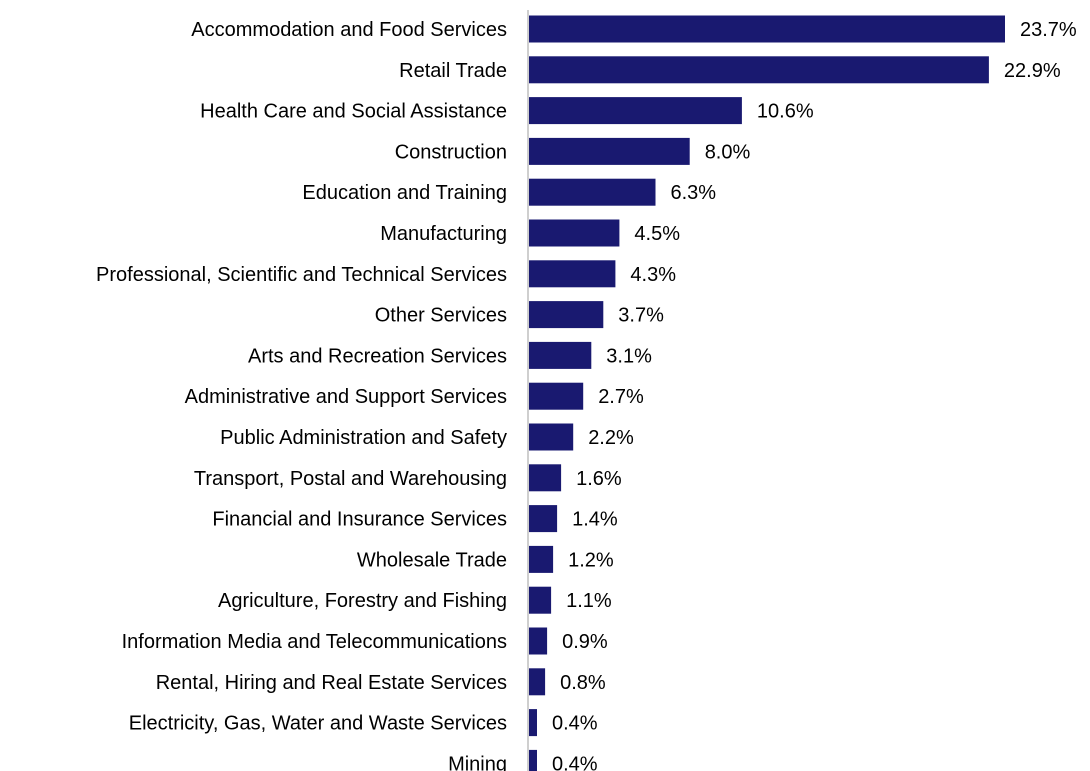  I want to click on category-label: Arts and Recreation Services, so click(377, 356).